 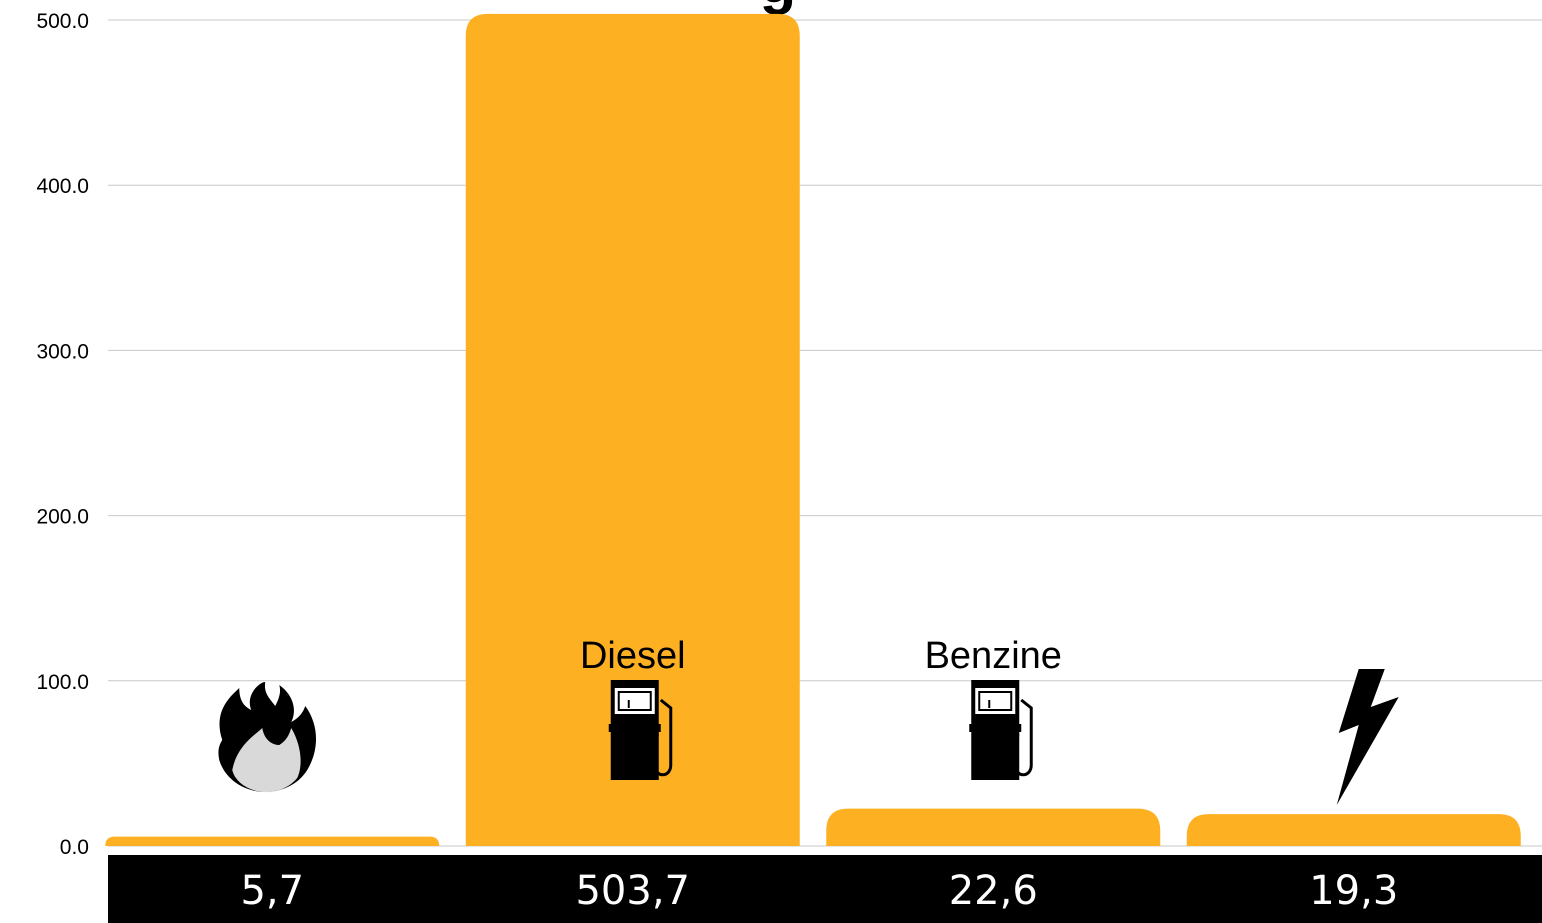 I want to click on y-axis-ticks: 0.0 100.0 200.0 300.0 400.0 500.0, so click(x=62, y=434).